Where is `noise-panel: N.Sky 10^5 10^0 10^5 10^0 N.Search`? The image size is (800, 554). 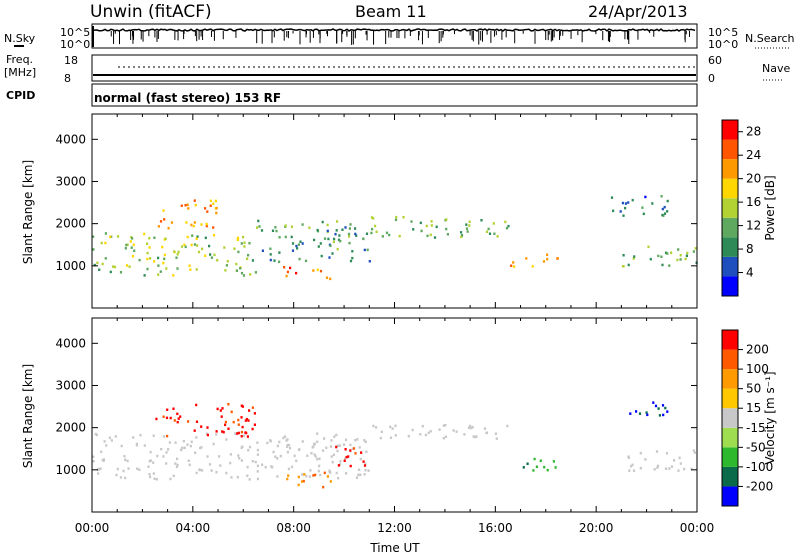 noise-panel: N.Sky 10^5 10^0 10^5 10^0 N.Search is located at coordinates (399, 37).